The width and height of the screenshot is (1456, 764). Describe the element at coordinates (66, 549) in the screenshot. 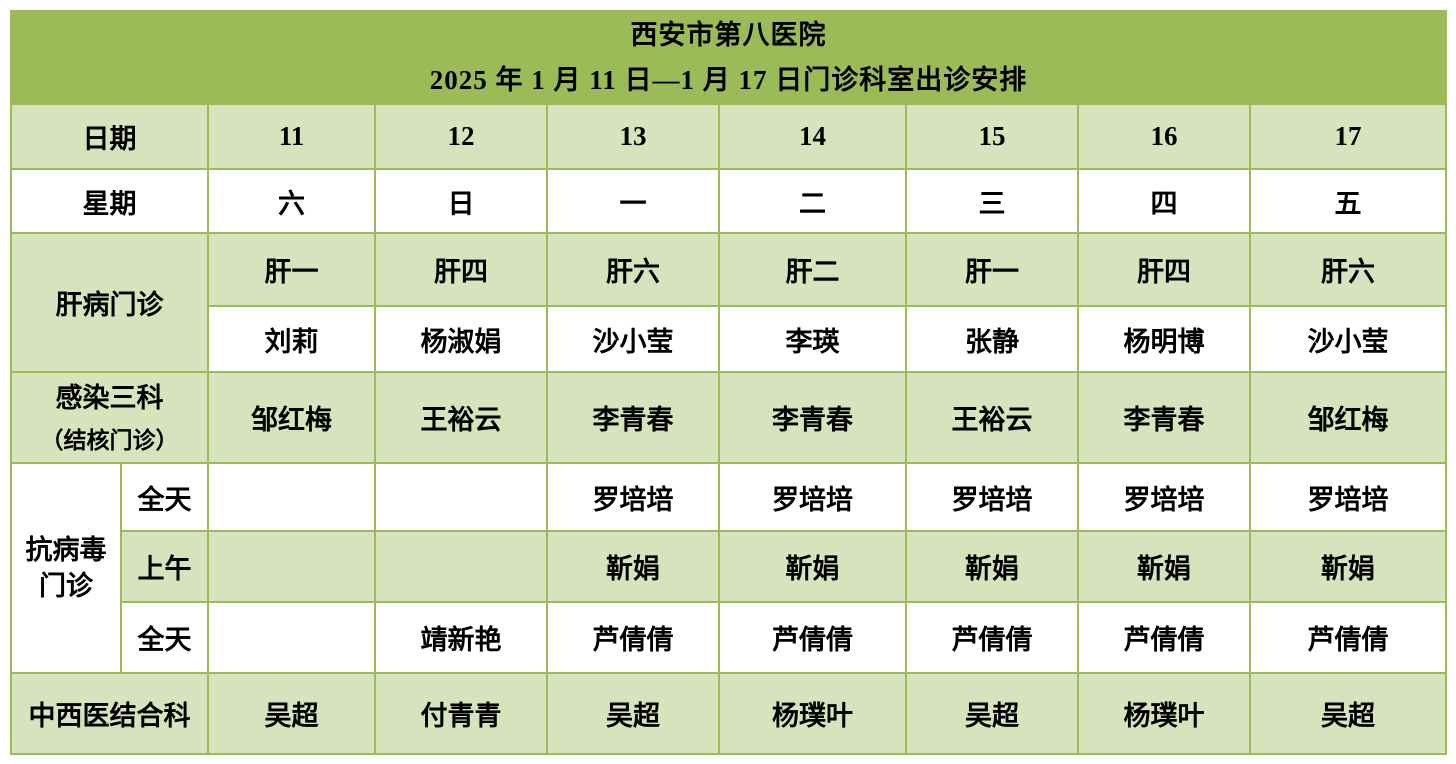

I see `antiviral-clinic-name-line1: 抗病毒` at that location.